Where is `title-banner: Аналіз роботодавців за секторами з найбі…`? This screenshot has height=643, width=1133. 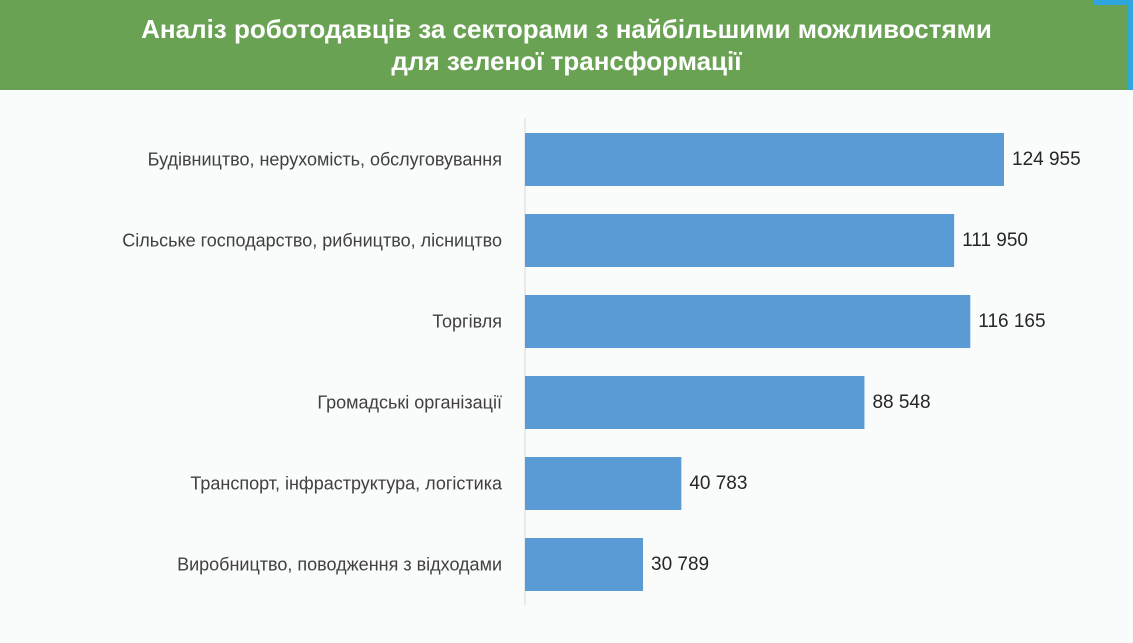
title-banner: Аналіз роботодавців за секторами з найбі… is located at coordinates (566, 45).